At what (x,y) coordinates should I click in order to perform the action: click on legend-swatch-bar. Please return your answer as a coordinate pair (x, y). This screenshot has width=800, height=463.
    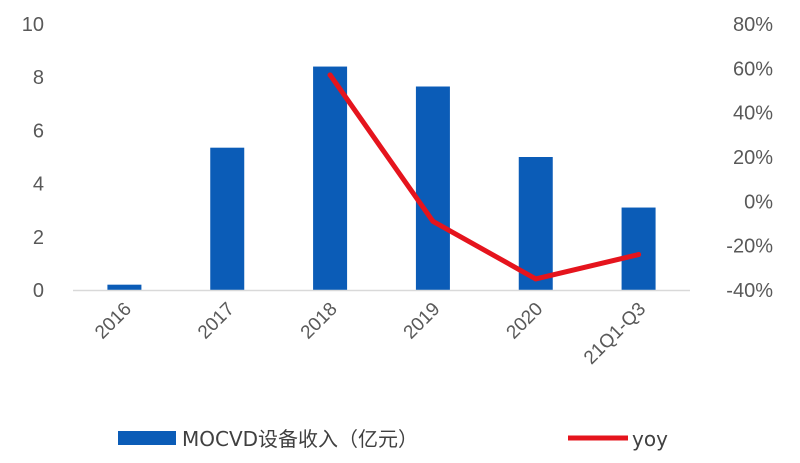
    Looking at the image, I should click on (147, 438).